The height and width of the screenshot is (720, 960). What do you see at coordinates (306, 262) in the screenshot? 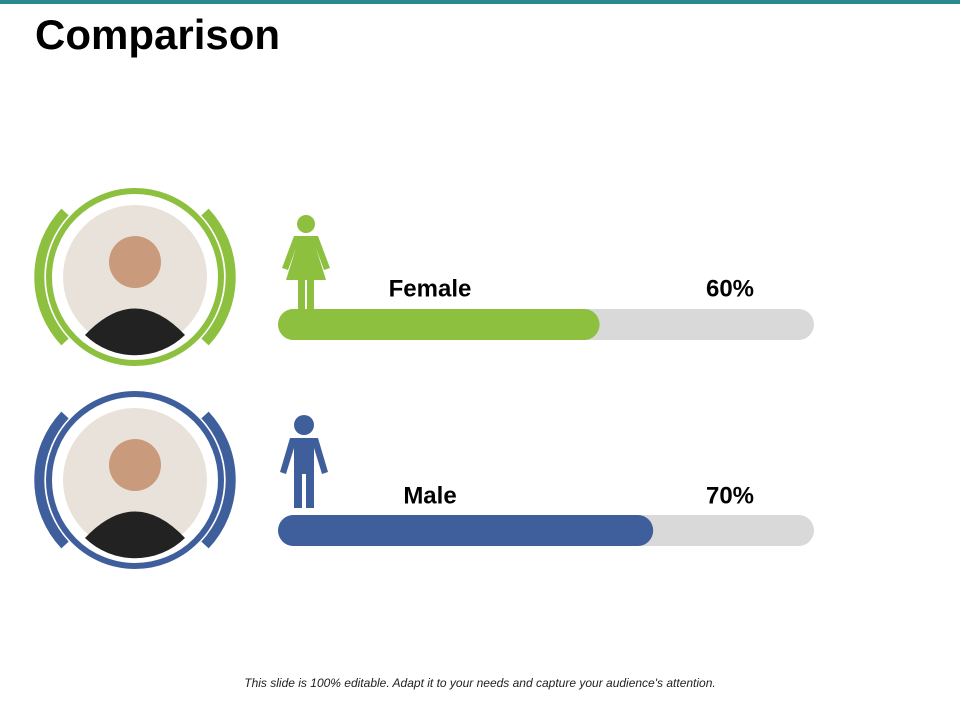
I see `female-icon` at bounding box center [306, 262].